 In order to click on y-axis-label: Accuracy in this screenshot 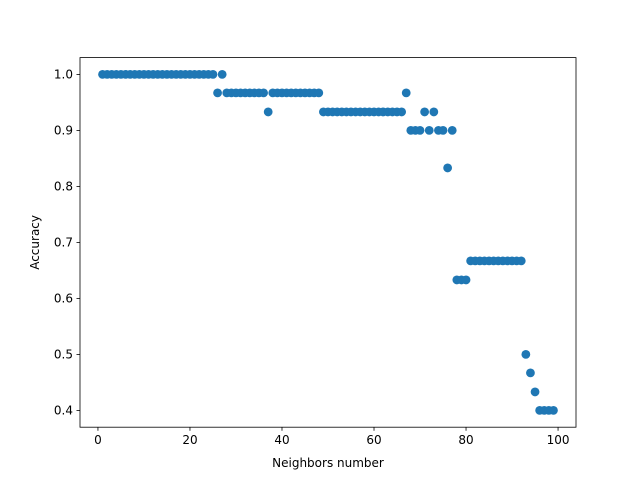, I will do `click(35, 242)`.